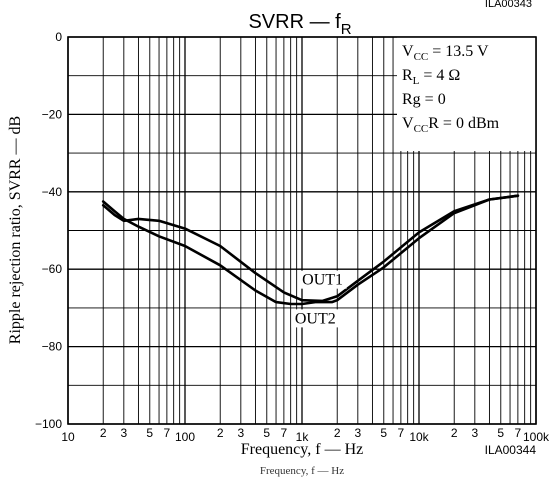 Image resolution: width=559 pixels, height=477 pixels. Describe the element at coordinates (52, 192) in the screenshot. I see `y-tick-label: −40` at that location.